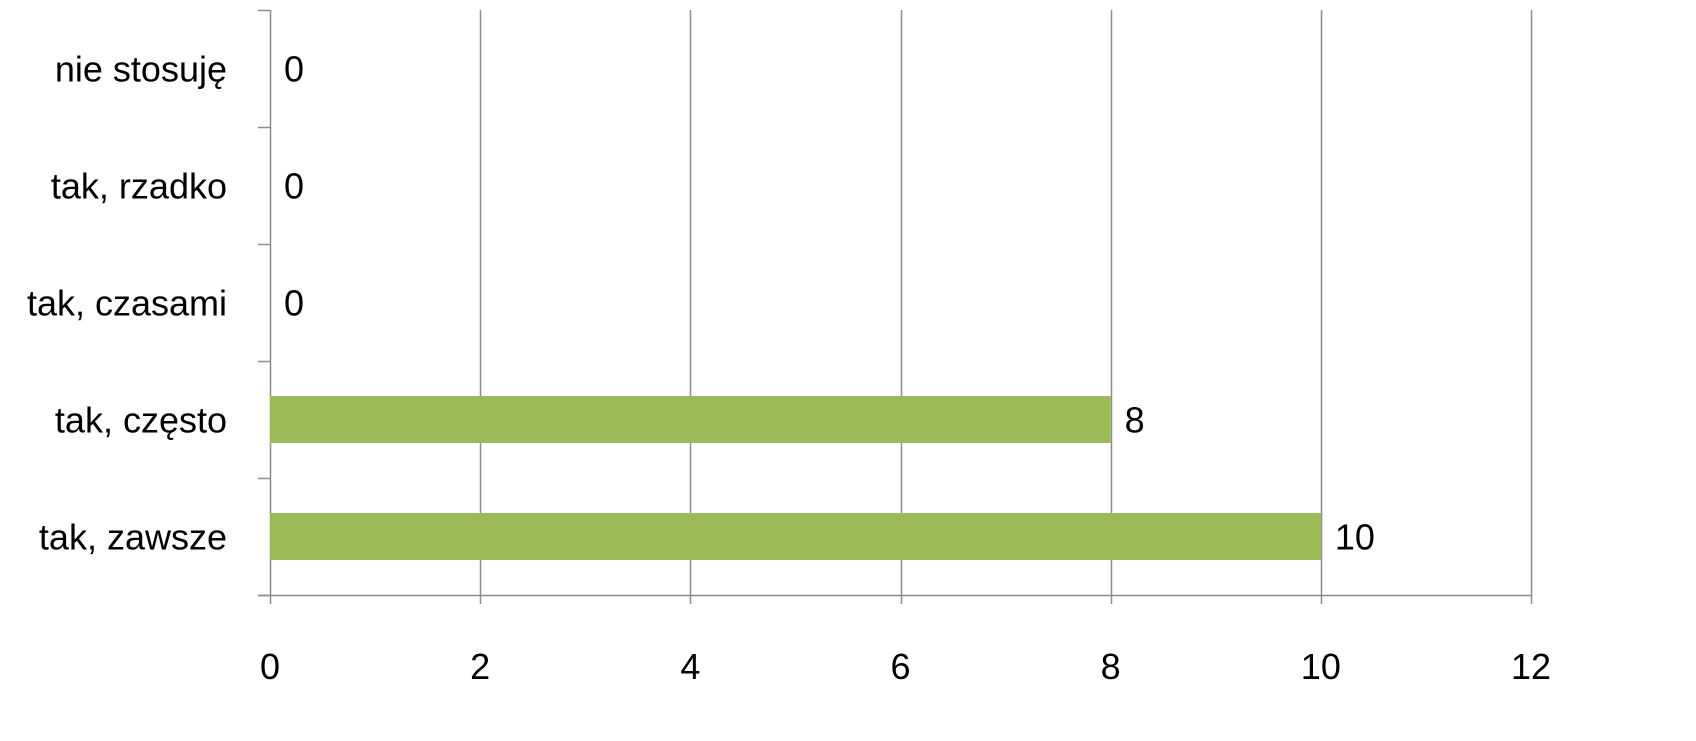  What do you see at coordinates (141, 69) in the screenshot?
I see `y-category-label: nie stosuję` at bounding box center [141, 69].